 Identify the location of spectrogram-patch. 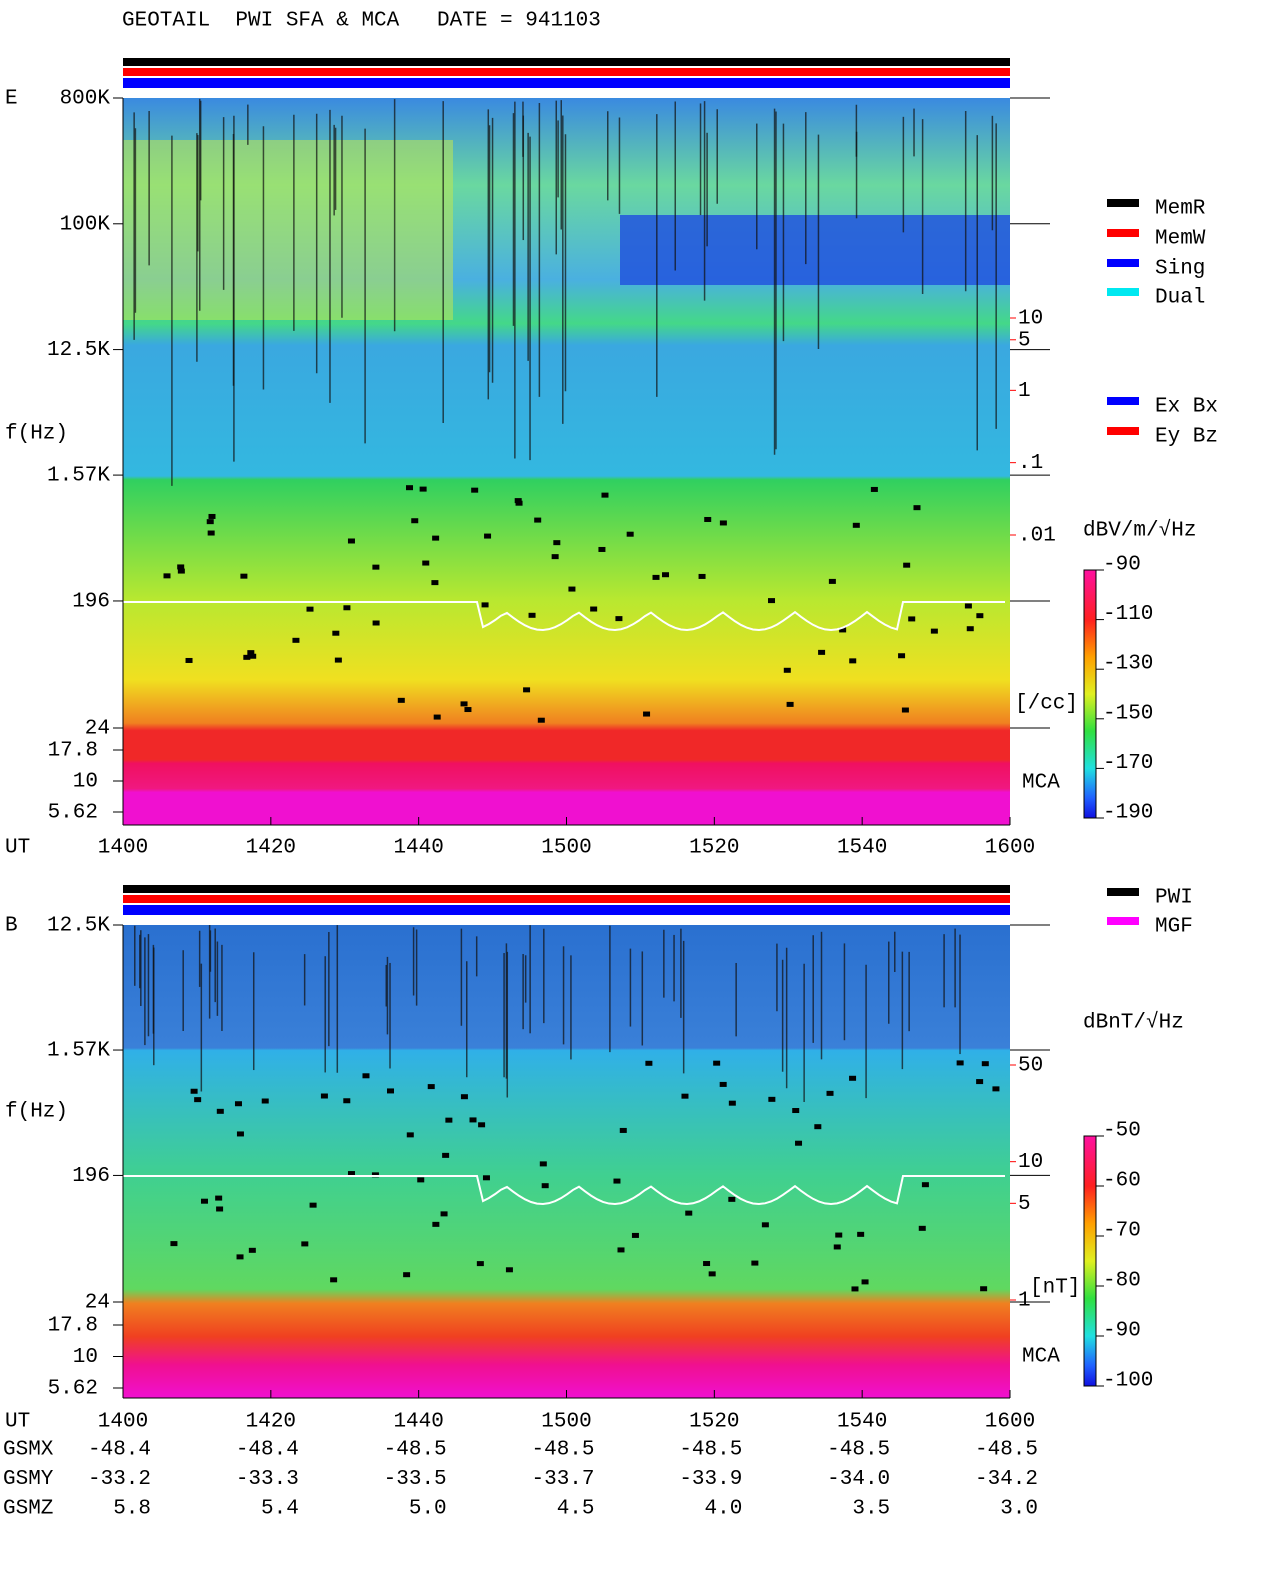
(815, 250).